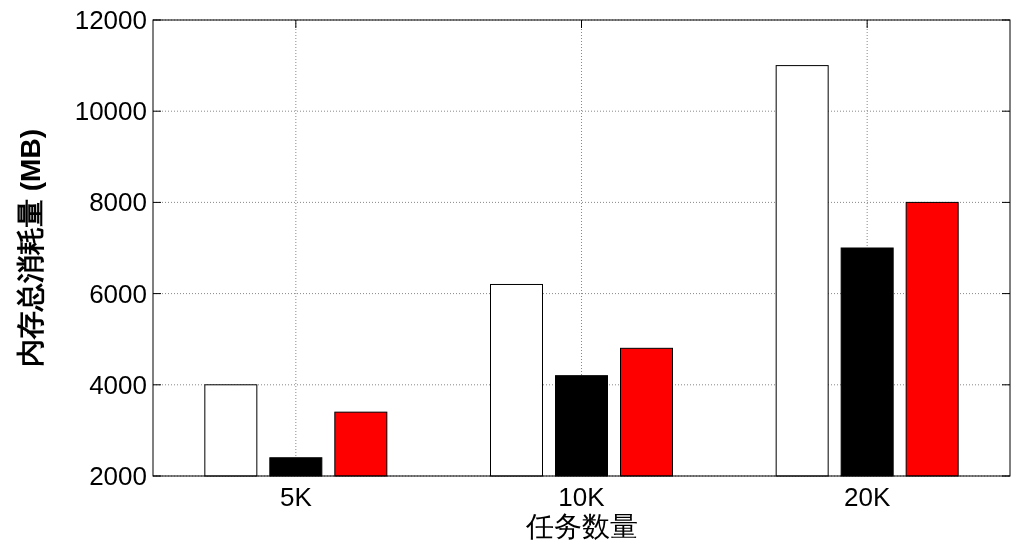 The height and width of the screenshot is (554, 1022). Describe the element at coordinates (118, 384) in the screenshot. I see `y-tick-label: 4000` at that location.